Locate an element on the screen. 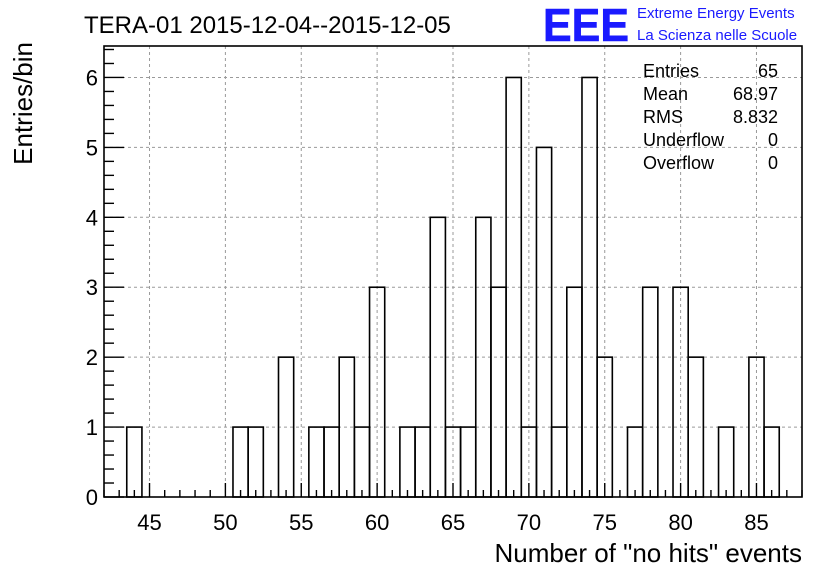 Image resolution: width=836 pixels, height=572 pixels. y-tick-label-0: 0 is located at coordinates (92, 497).